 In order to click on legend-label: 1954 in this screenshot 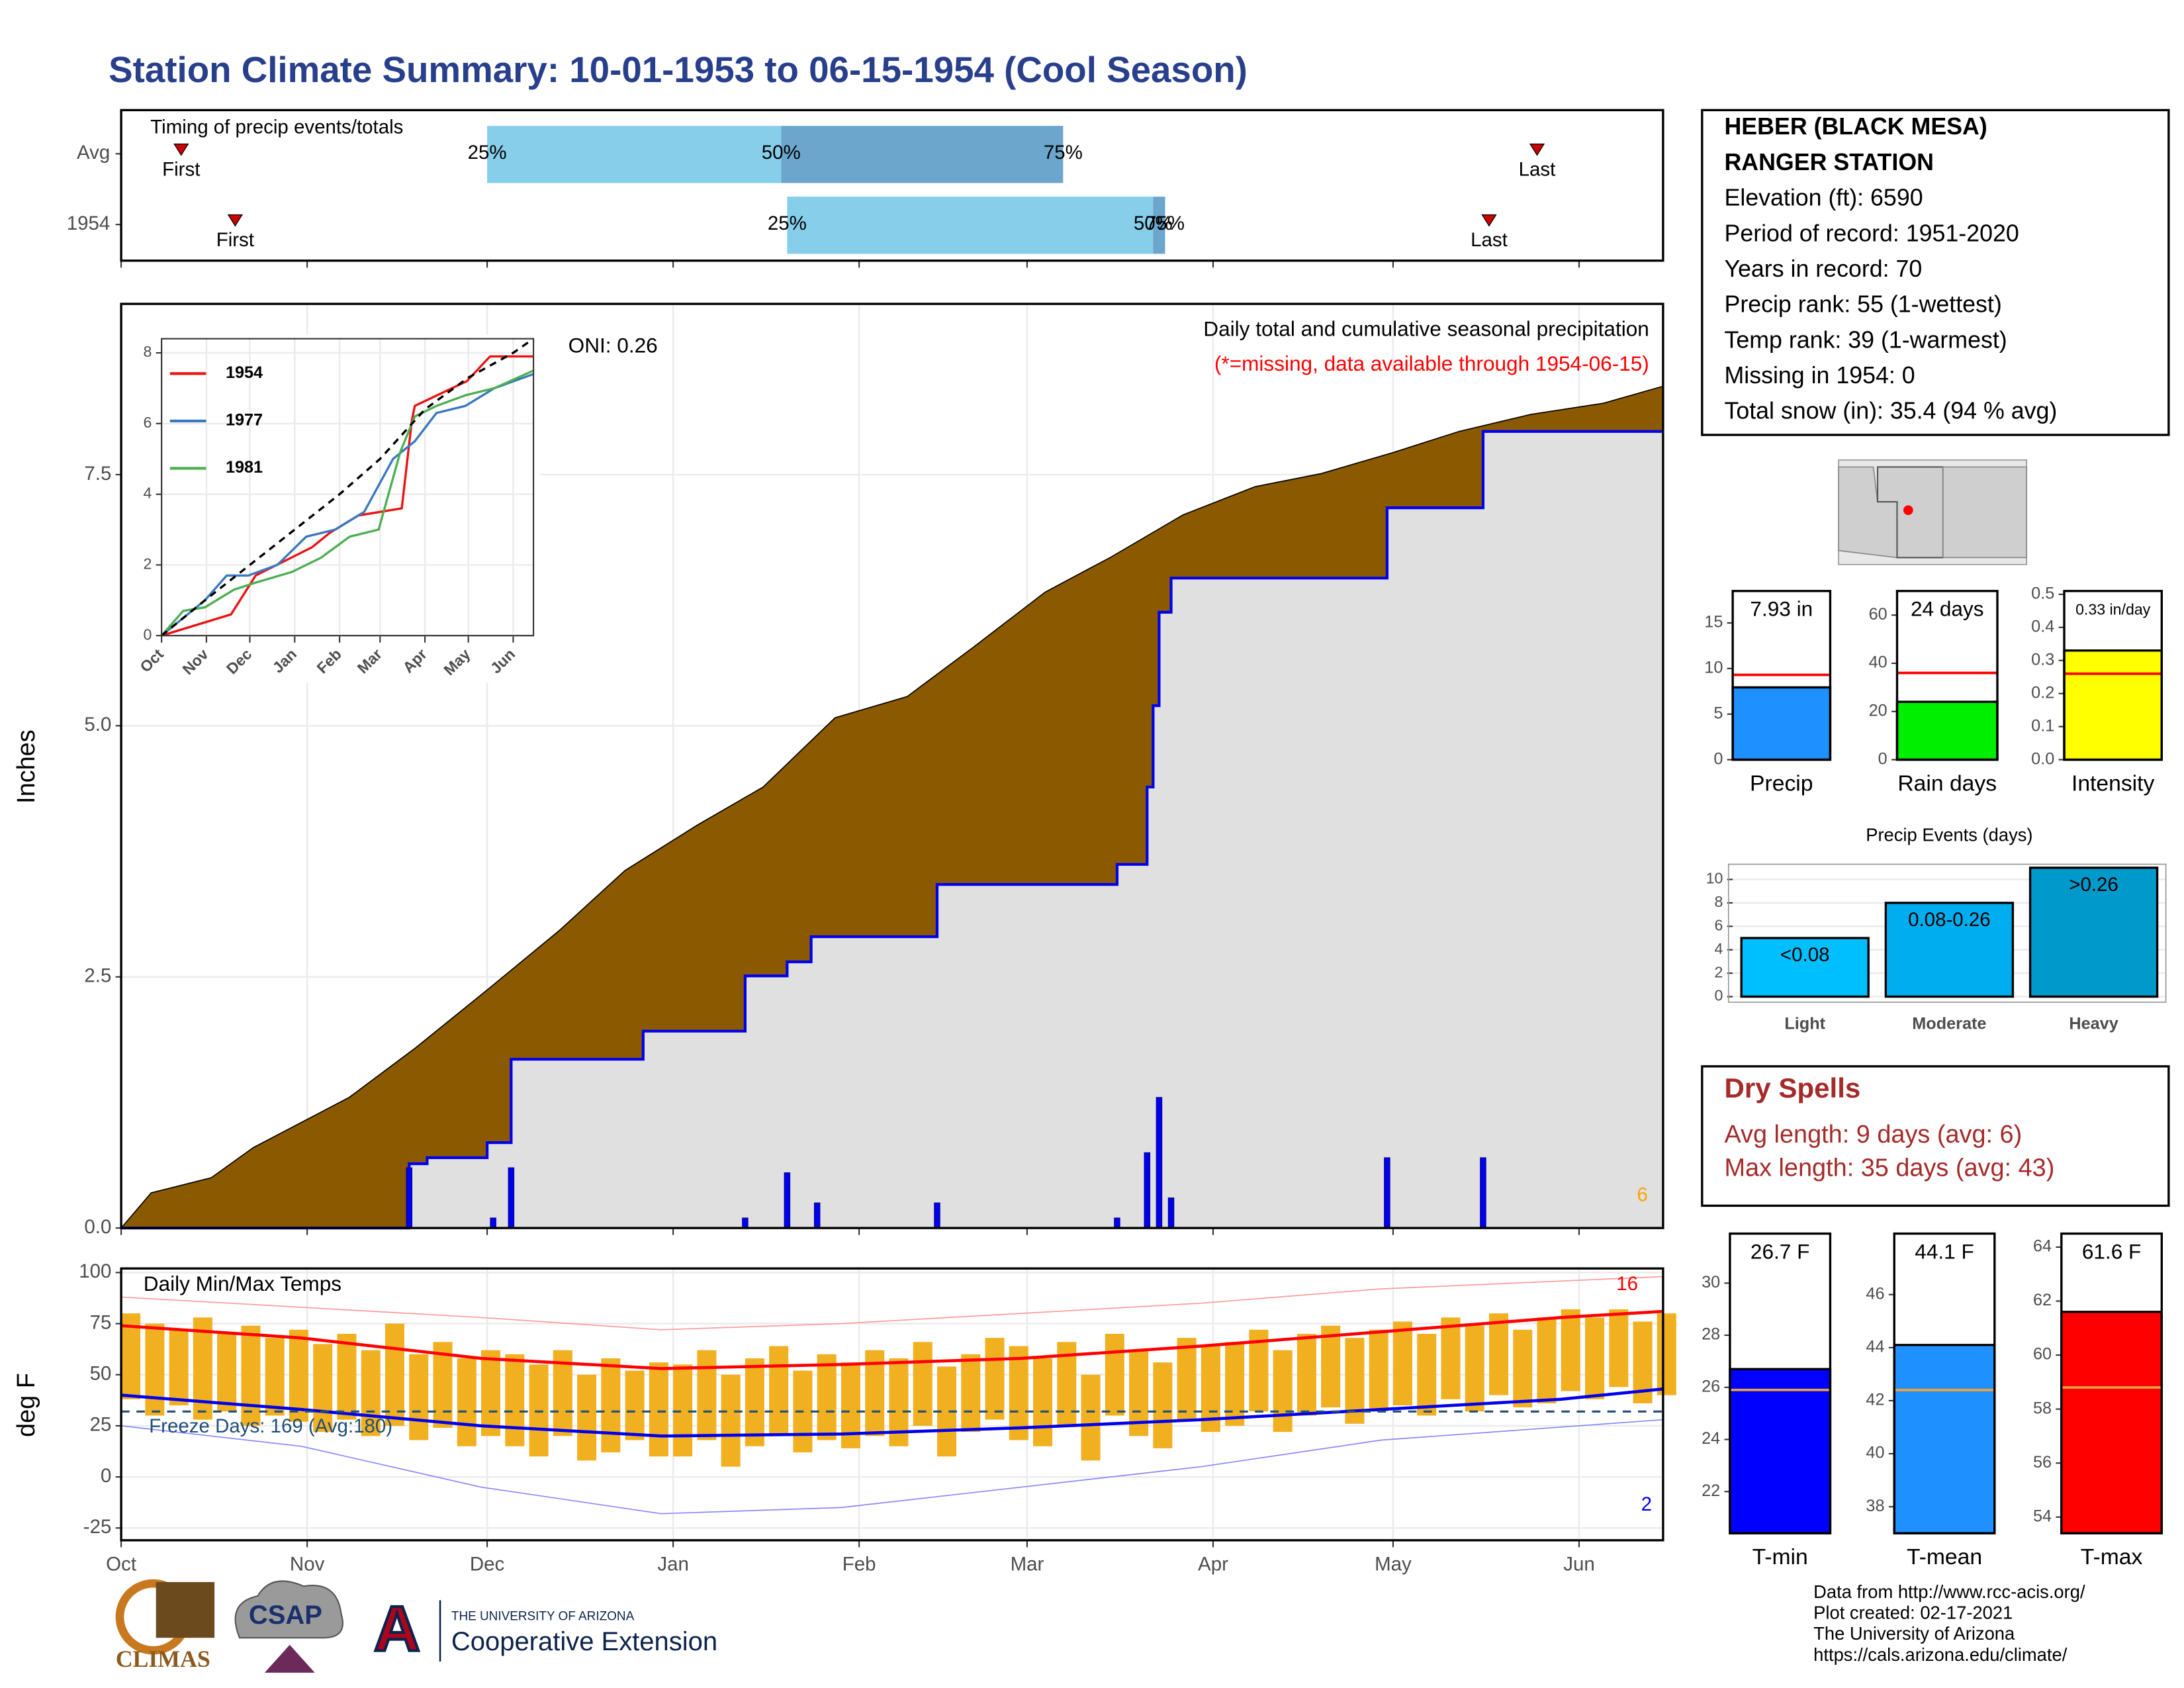, I will do `click(245, 373)`.